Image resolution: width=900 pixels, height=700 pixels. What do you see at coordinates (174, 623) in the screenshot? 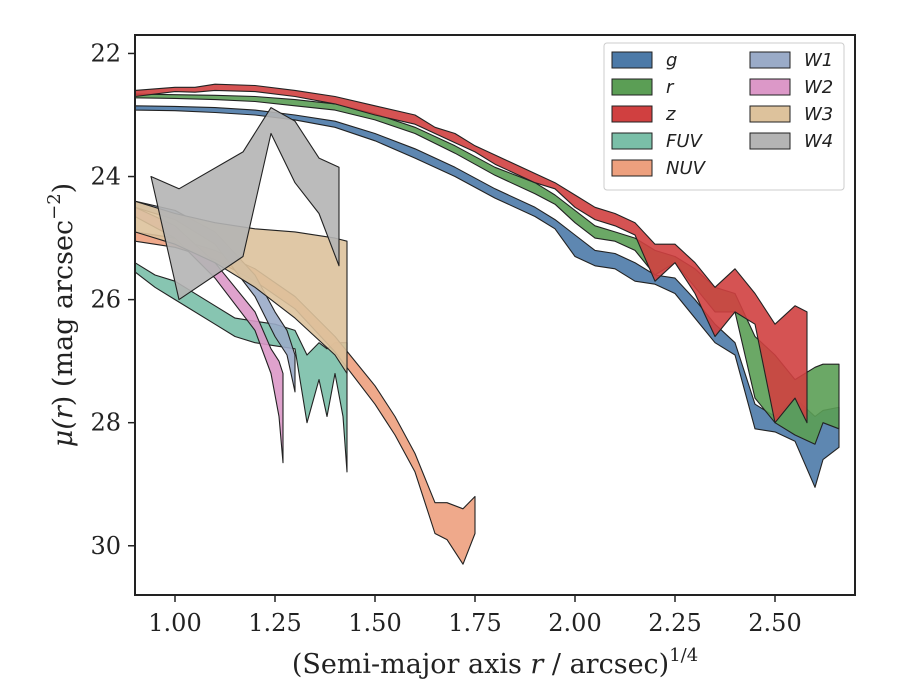
I see `x-tick-label: 1.00` at bounding box center [174, 623].